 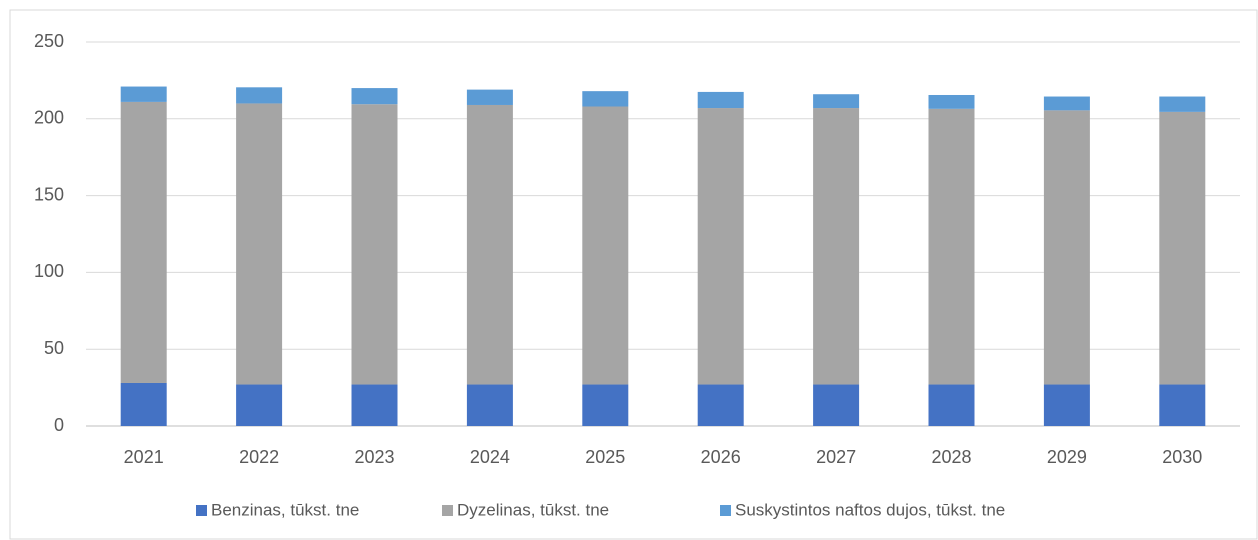 I want to click on legend-label: Benzinas, tūkst. tne, so click(x=285, y=509).